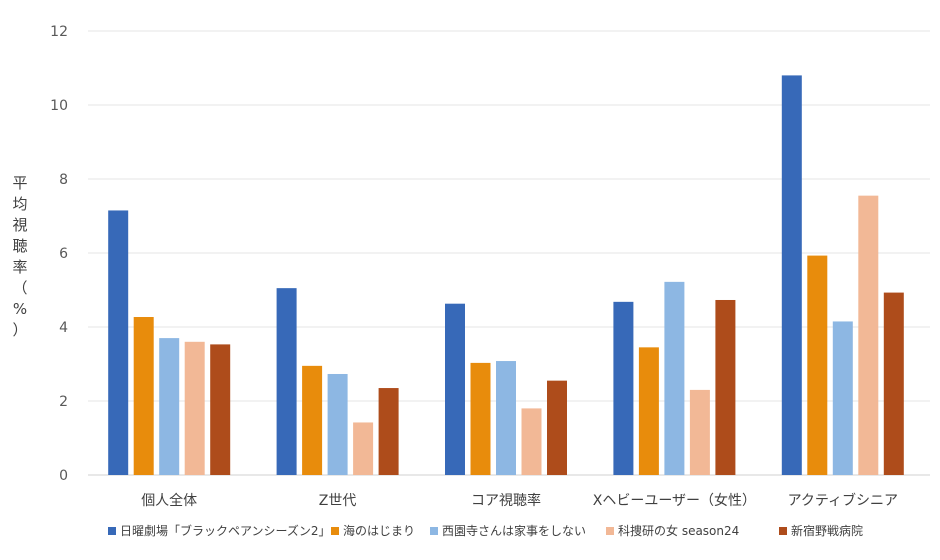 The height and width of the screenshot is (560, 940). Describe the element at coordinates (674, 500) in the screenshot. I see `category-label: Xヘビーユーザー（女性）` at that location.